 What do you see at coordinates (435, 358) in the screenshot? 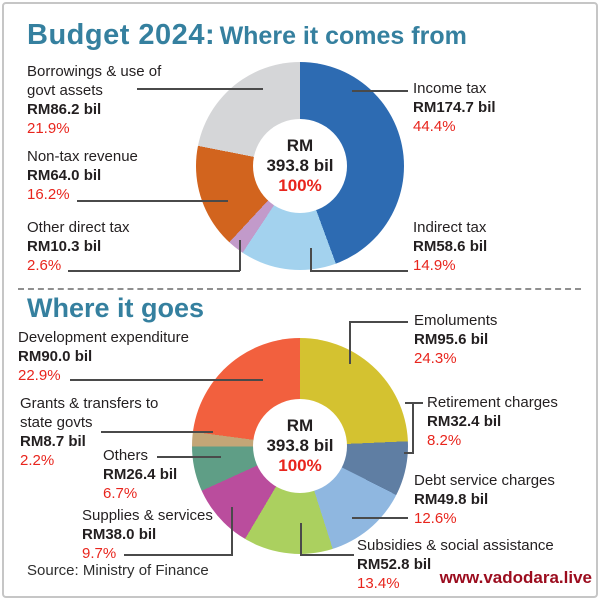
I see `slice-percent: 24.3%` at bounding box center [435, 358].